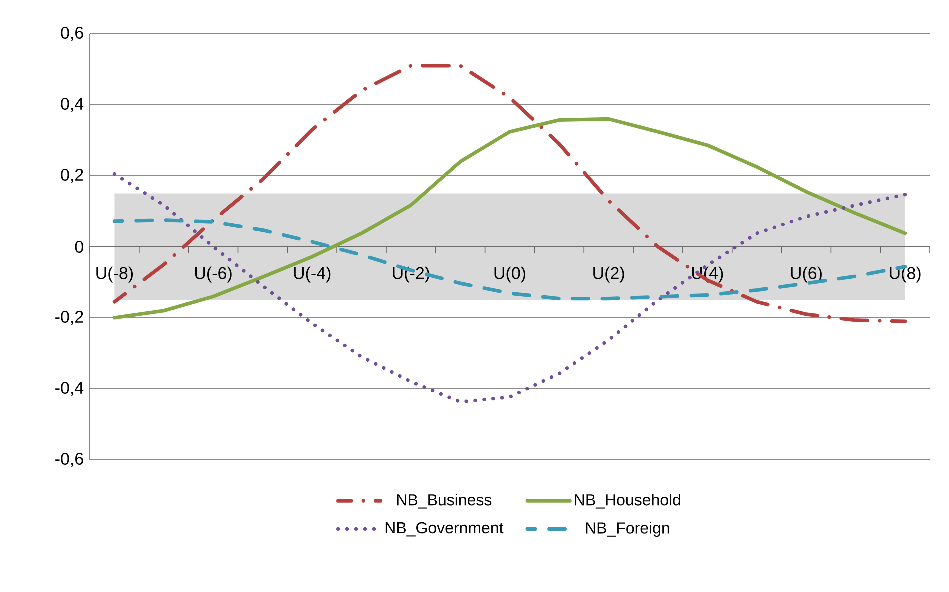 This screenshot has height=592, width=949. Describe the element at coordinates (312, 274) in the screenshot. I see `x-tick-label: U(-4)` at that location.